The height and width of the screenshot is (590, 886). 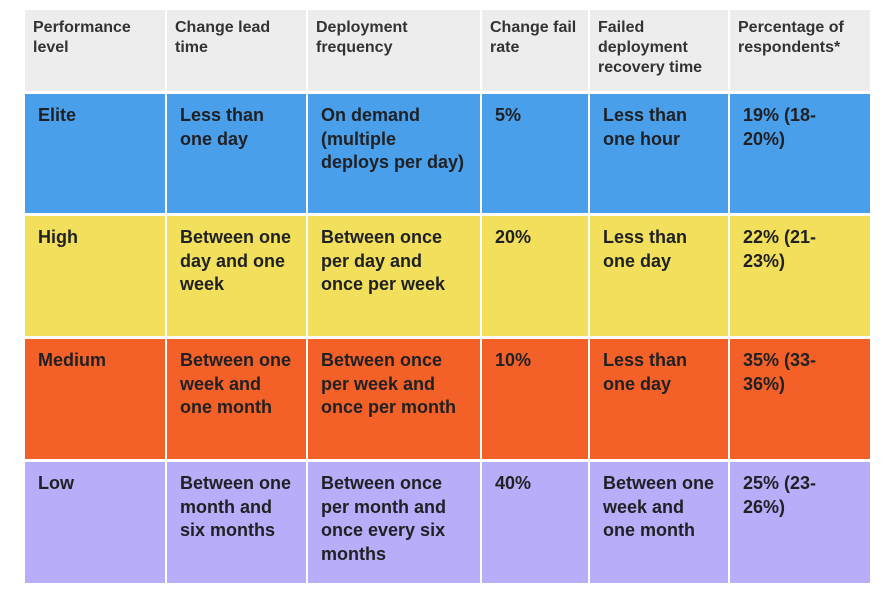 What do you see at coordinates (236, 276) in the screenshot?
I see `table-cell: Between one day and one week` at bounding box center [236, 276].